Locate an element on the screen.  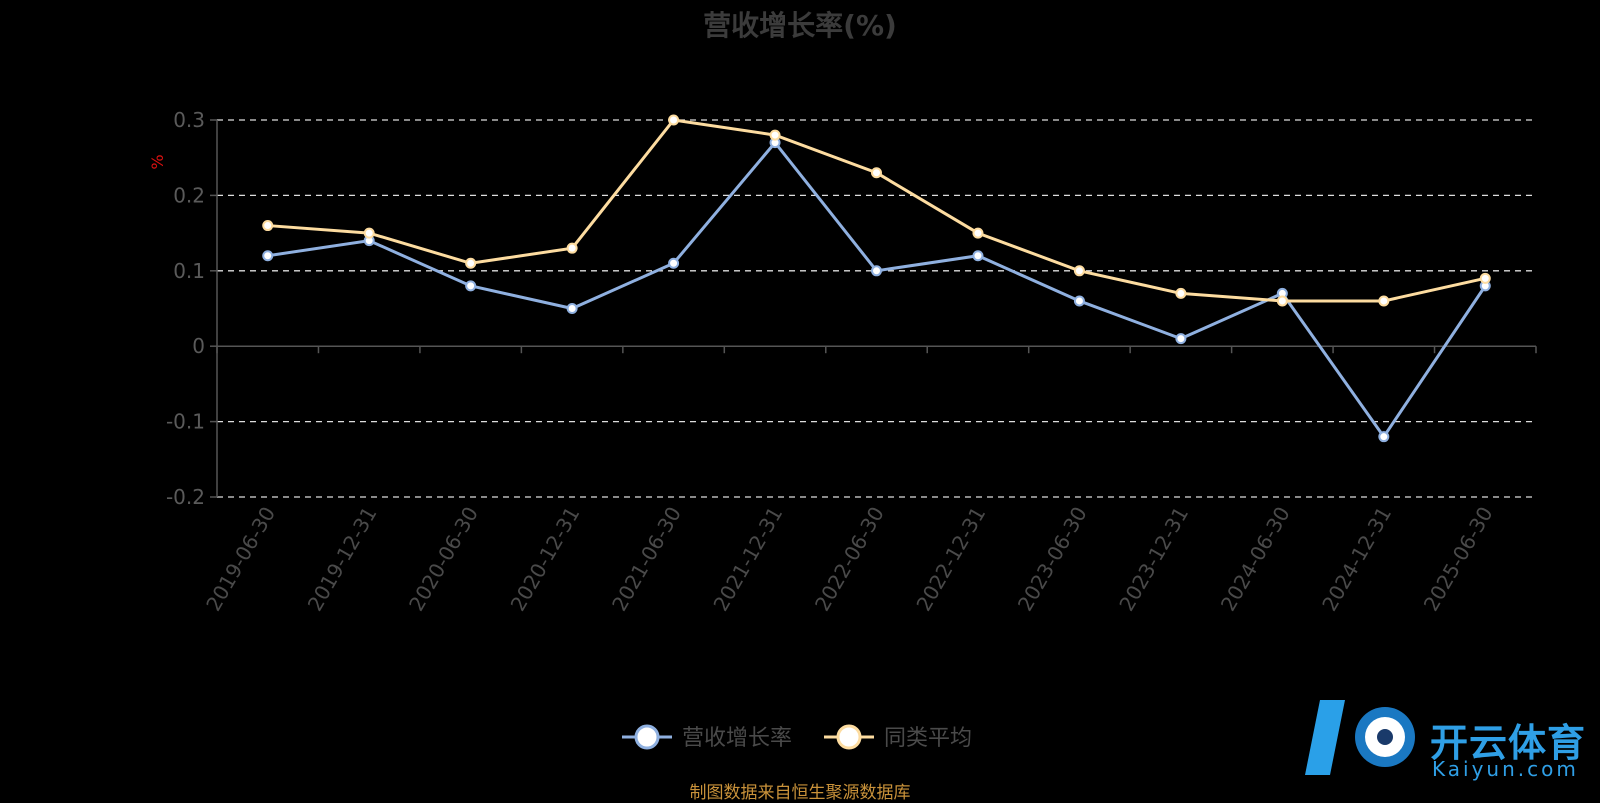
y-tick-label: -0.1 is located at coordinates (185, 422).